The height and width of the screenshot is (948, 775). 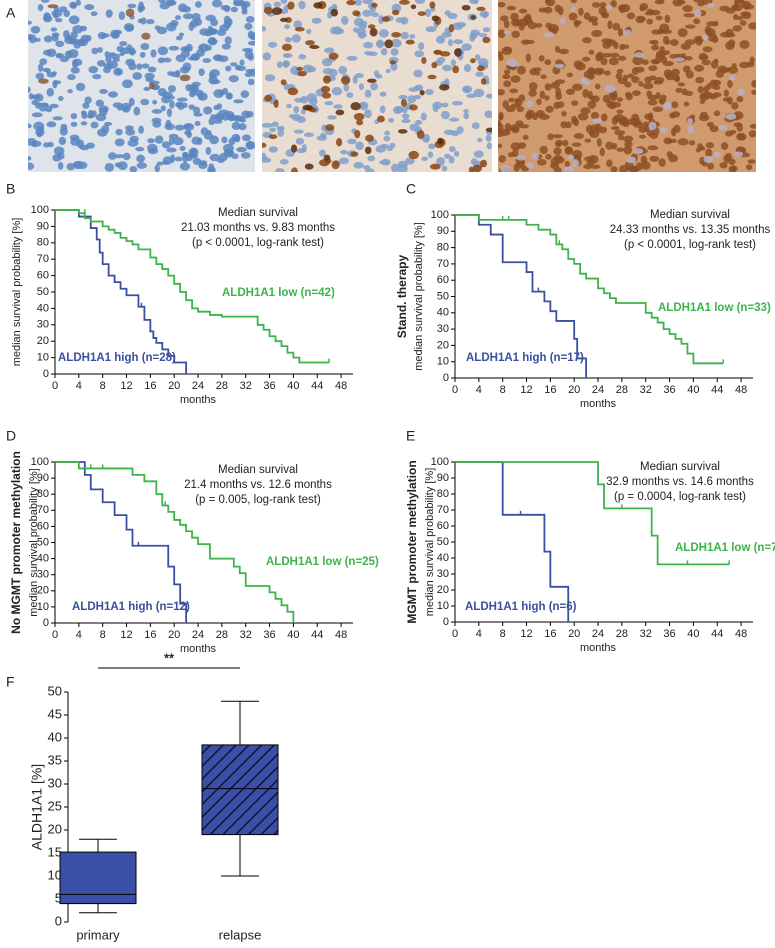 I want to click on x-tick-label: 44, so click(x=717, y=390).